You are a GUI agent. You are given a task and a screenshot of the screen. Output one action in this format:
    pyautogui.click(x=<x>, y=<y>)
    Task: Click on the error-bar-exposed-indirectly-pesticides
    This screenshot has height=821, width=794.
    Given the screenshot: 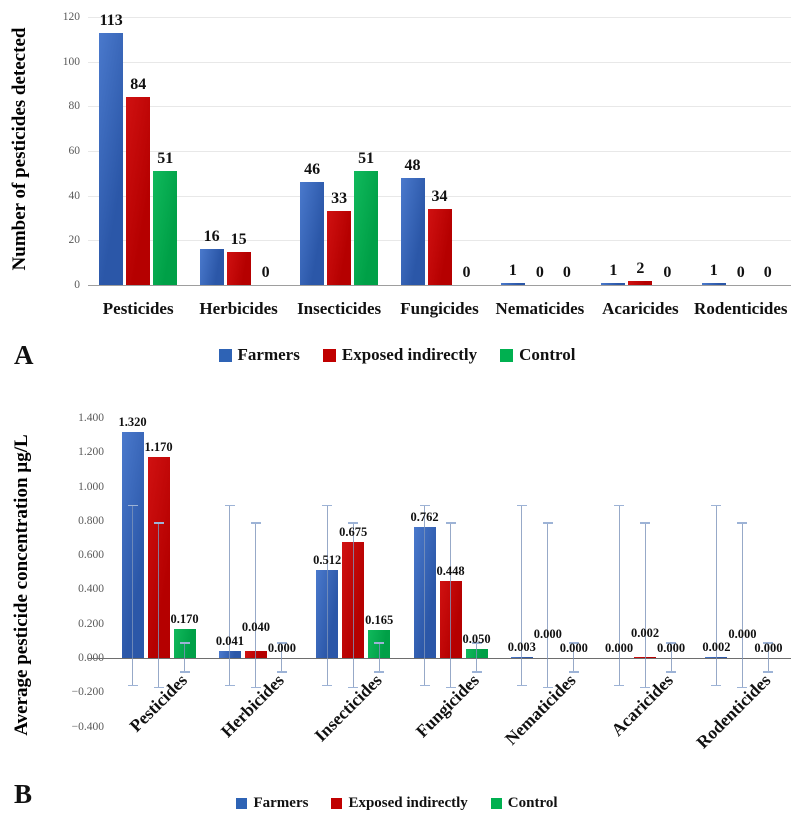 What is the action you would take?
    pyautogui.click(x=159, y=605)
    